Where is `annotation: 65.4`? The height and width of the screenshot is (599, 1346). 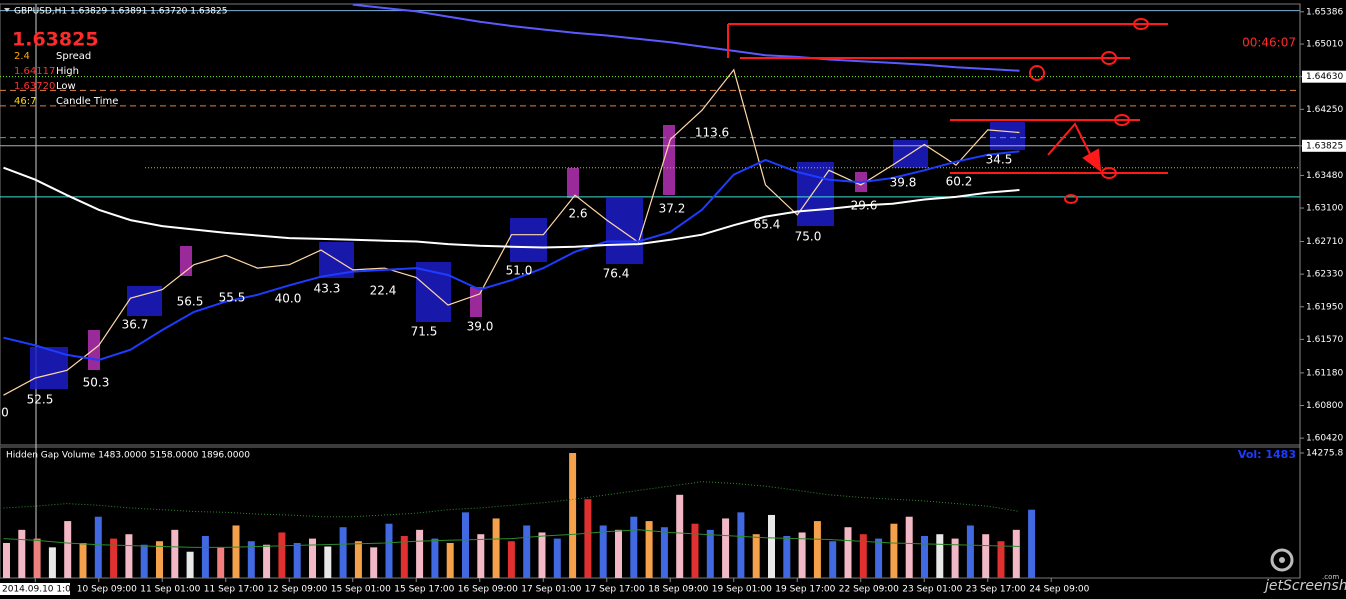
annotation: 65.4 is located at coordinates (767, 225).